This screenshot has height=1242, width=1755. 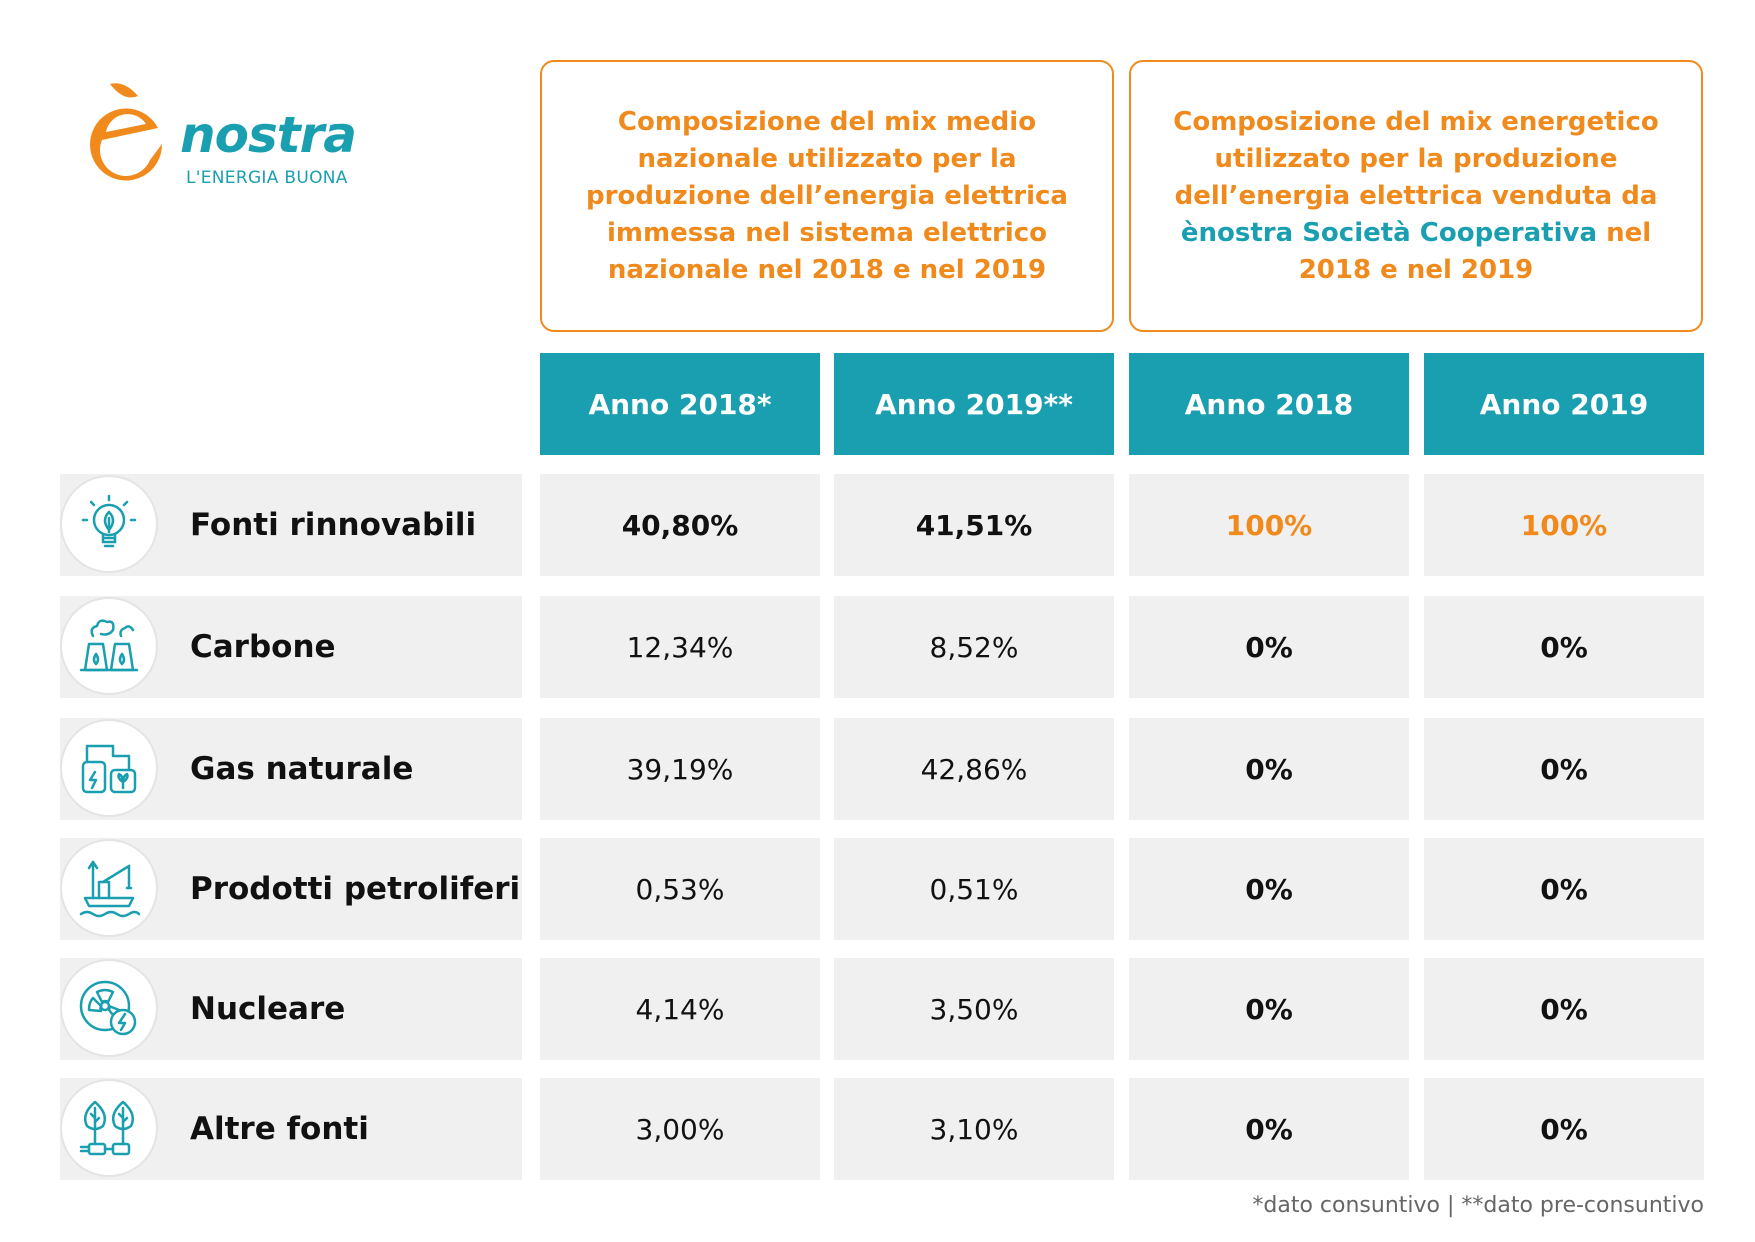 I want to click on lightbulb-leaf-icon, so click(x=109, y=524).